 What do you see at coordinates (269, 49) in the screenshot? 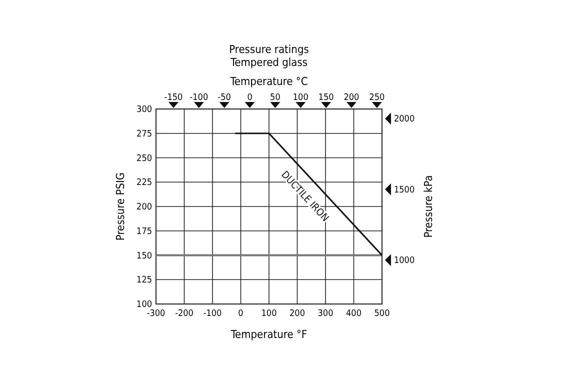
I see `chart-title: Pressure ratings` at bounding box center [269, 49].